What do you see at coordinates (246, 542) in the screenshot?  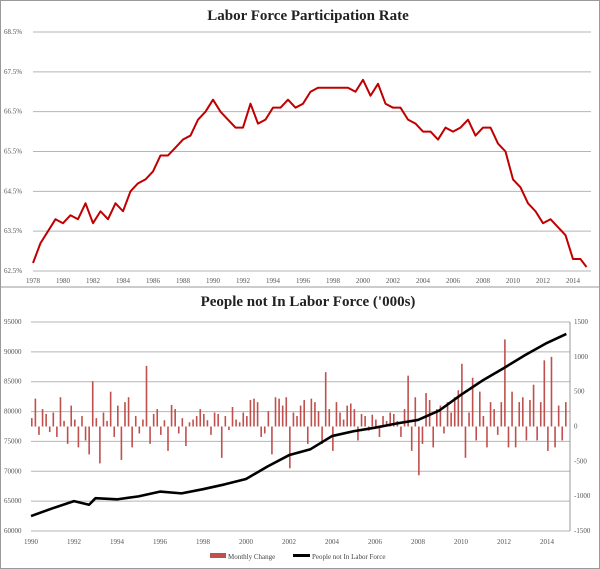 I see `x-tick-label: 2000` at bounding box center [246, 542].